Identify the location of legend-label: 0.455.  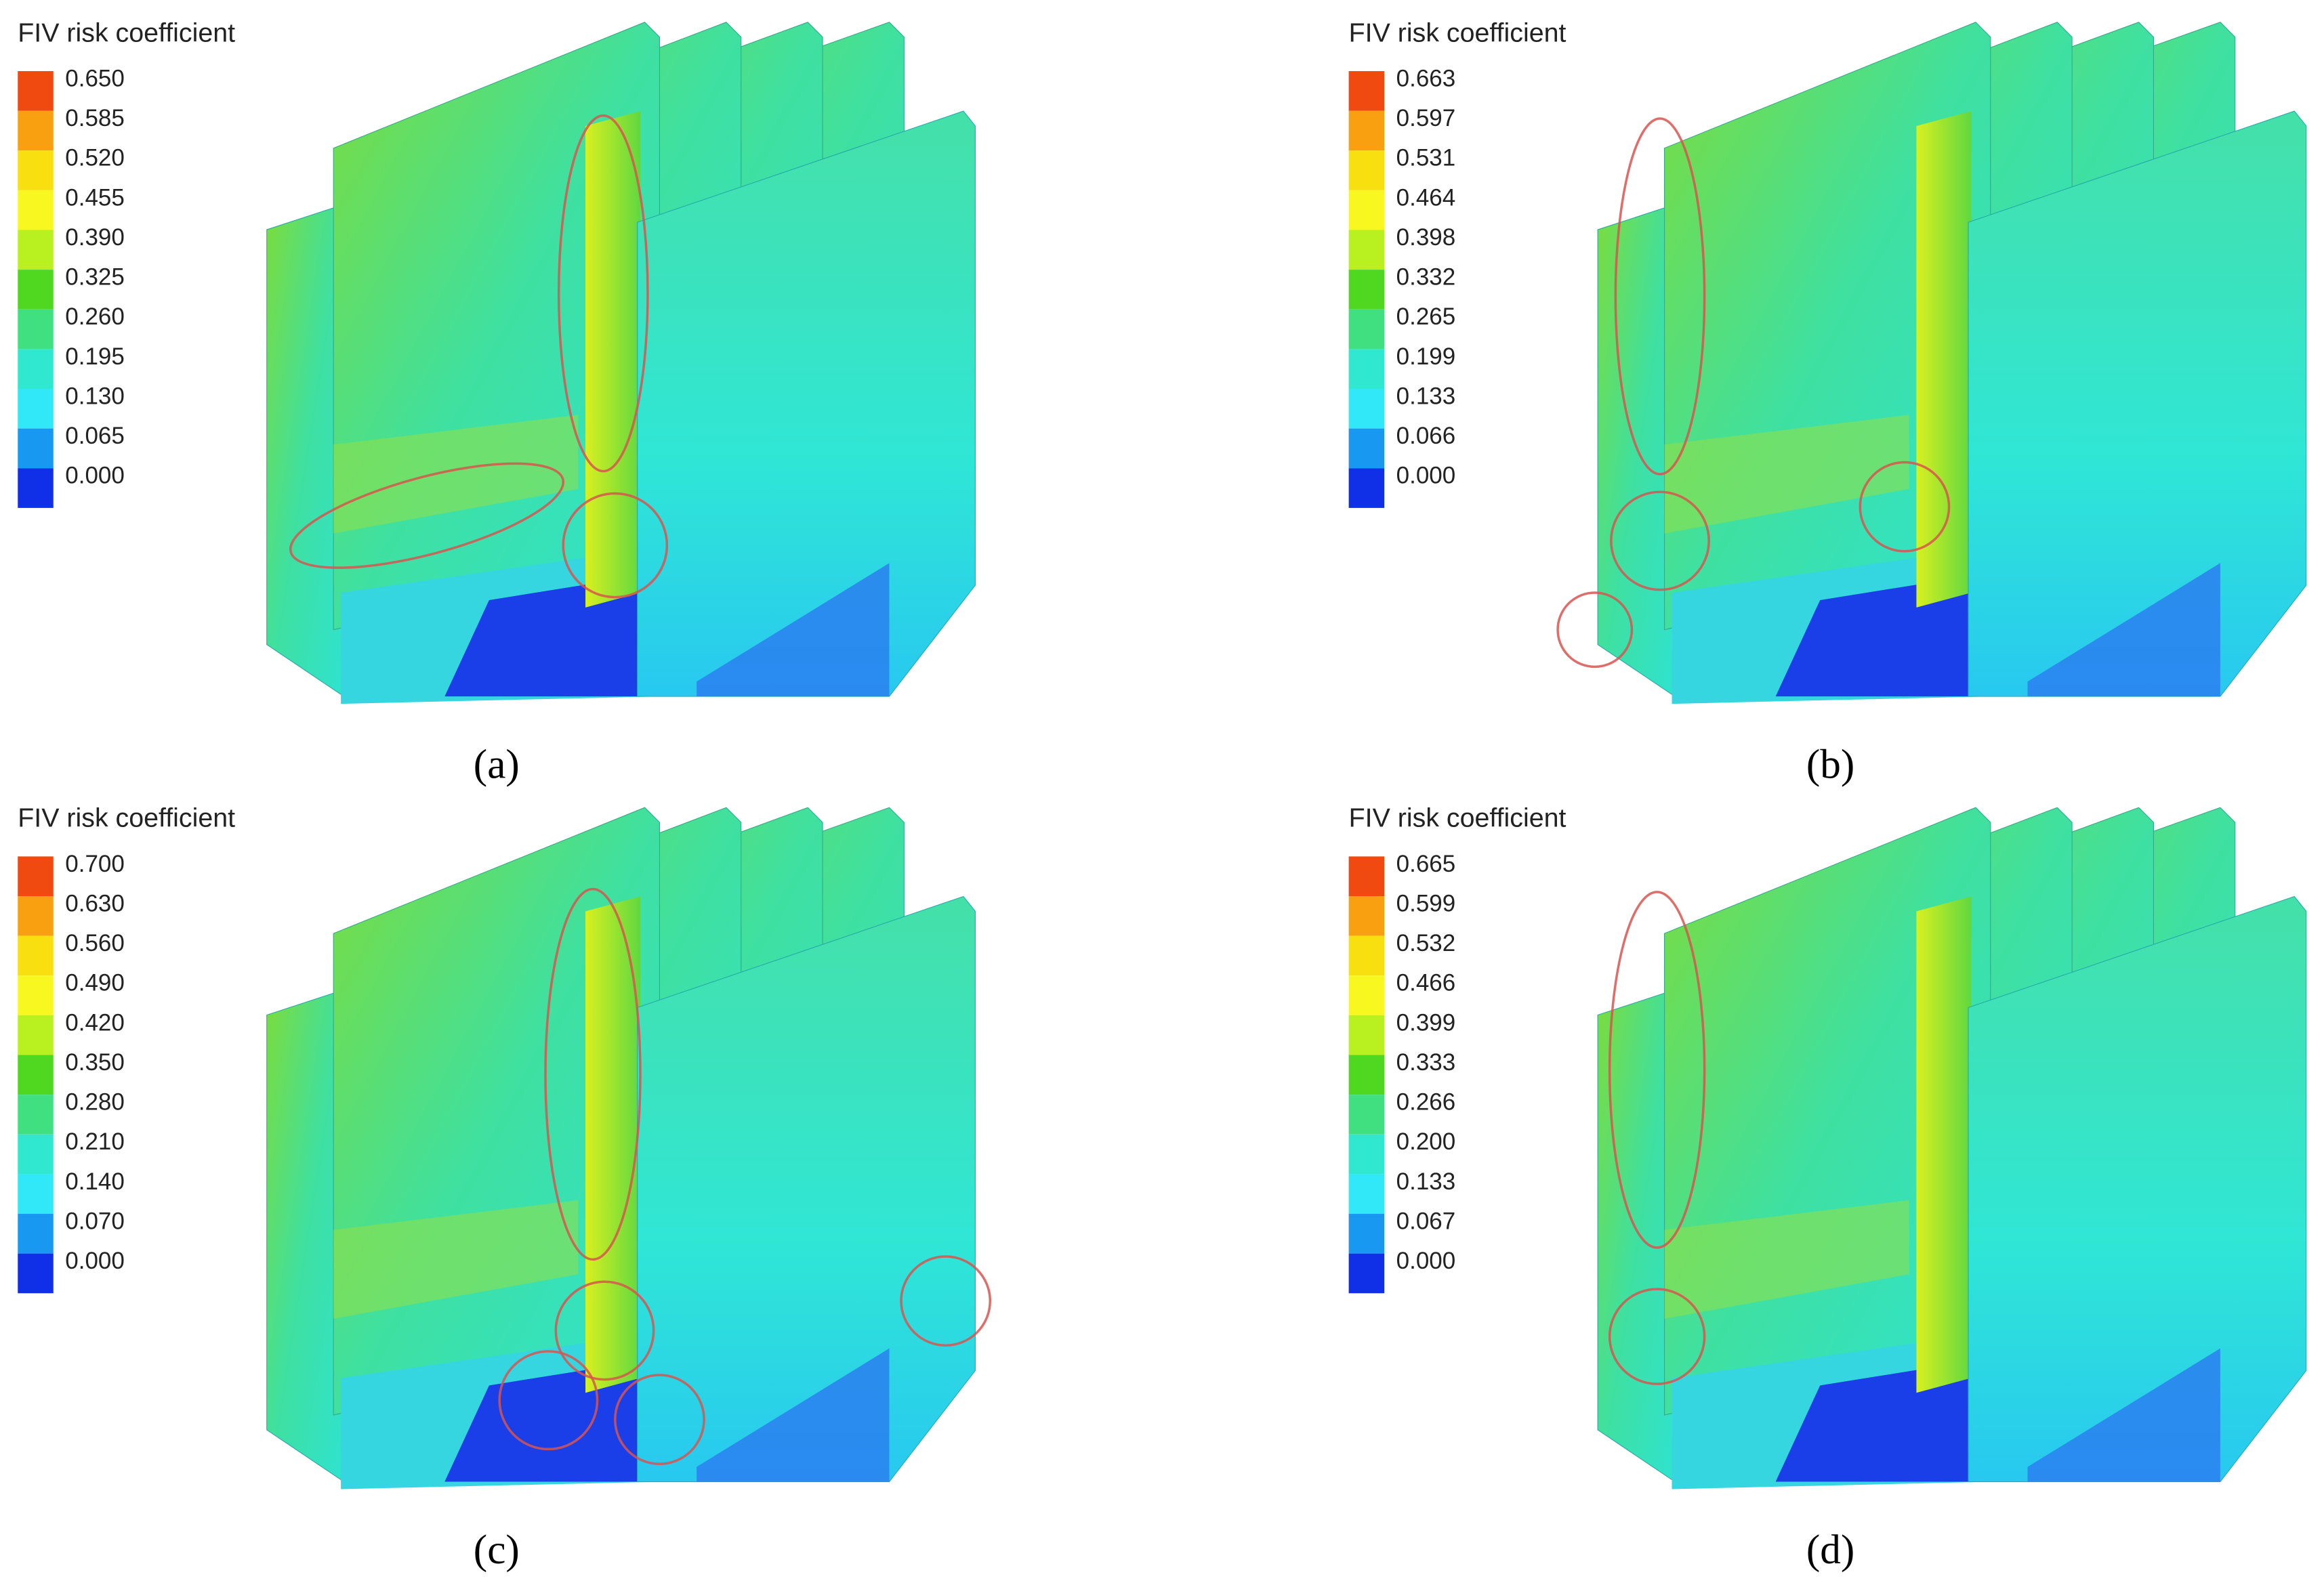
(95, 197).